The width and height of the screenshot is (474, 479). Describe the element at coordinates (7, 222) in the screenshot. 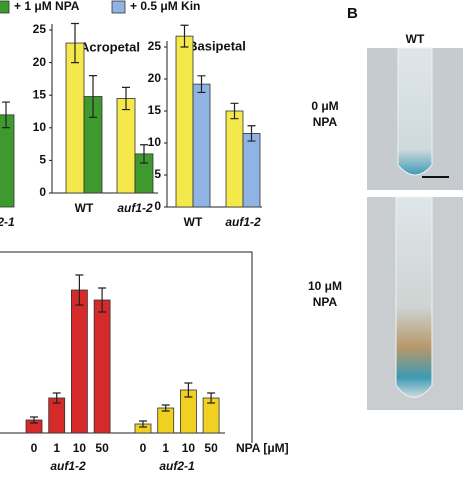

I see `x-tick-label: 2-1` at that location.